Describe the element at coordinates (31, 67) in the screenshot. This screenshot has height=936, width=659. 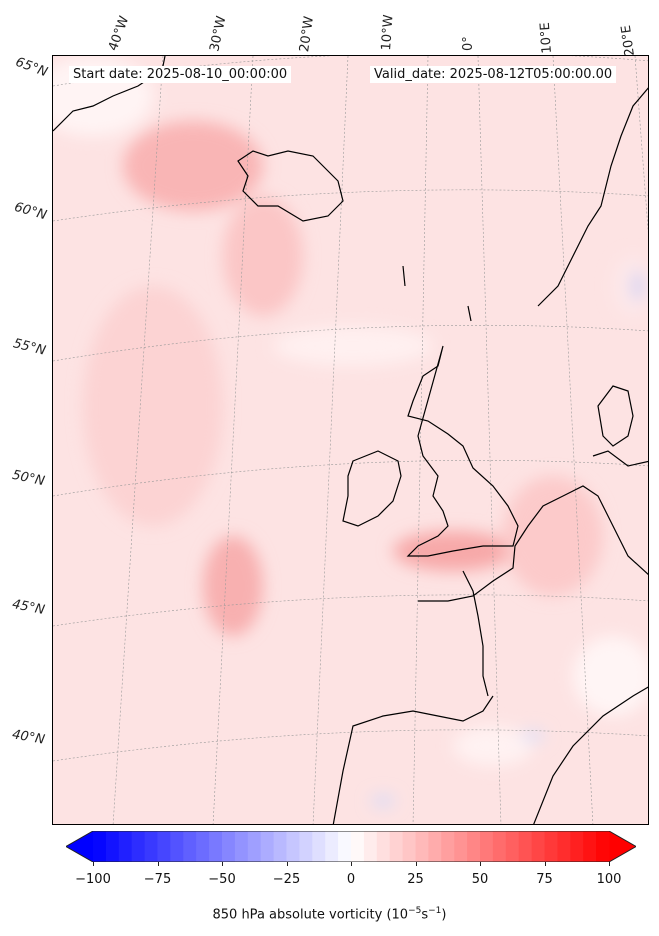
I see `lat-label-65n: 65°N` at that location.